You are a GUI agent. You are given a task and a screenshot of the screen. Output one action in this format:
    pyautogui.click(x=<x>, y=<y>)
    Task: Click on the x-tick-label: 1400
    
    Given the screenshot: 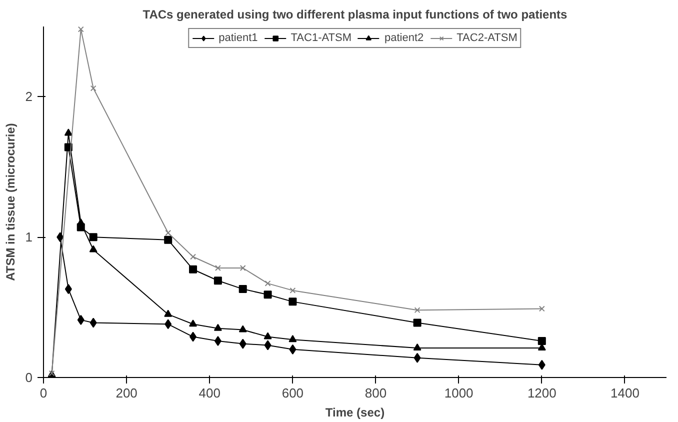 What is the action you would take?
    pyautogui.click(x=625, y=393)
    